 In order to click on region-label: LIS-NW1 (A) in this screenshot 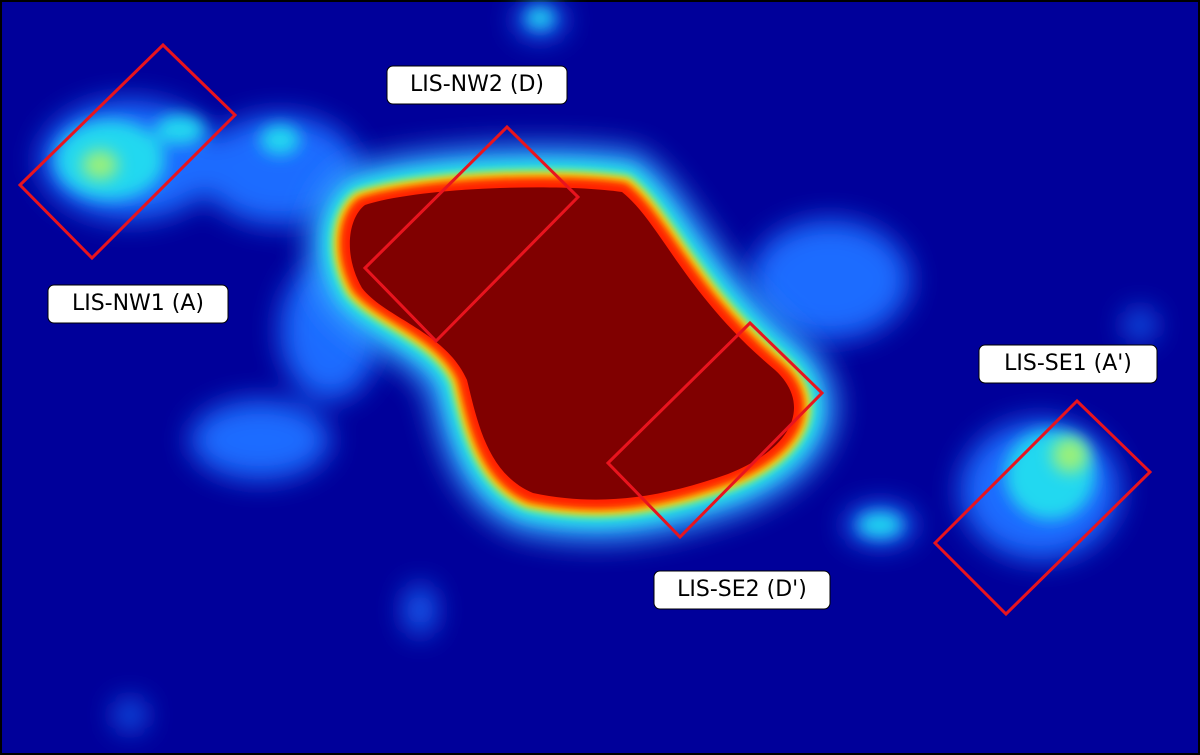, I will do `click(138, 303)`.